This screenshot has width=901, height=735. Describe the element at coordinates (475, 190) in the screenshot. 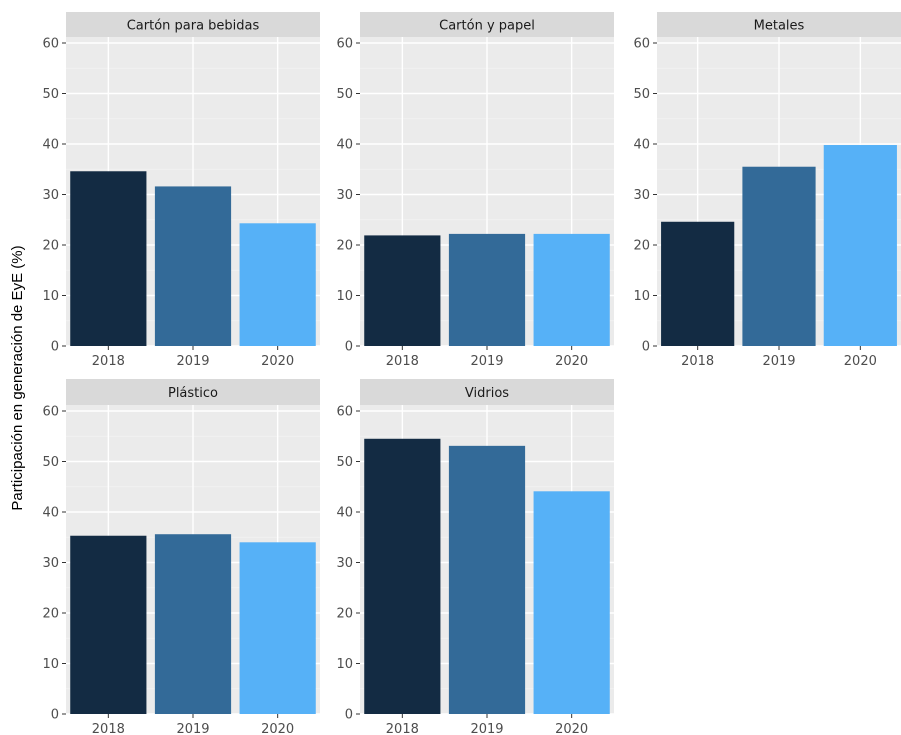

I see `panel-carton-y-papel: Cartón y papel 0 10 20 30 40 50 60 2018 2019 2020` at that location.